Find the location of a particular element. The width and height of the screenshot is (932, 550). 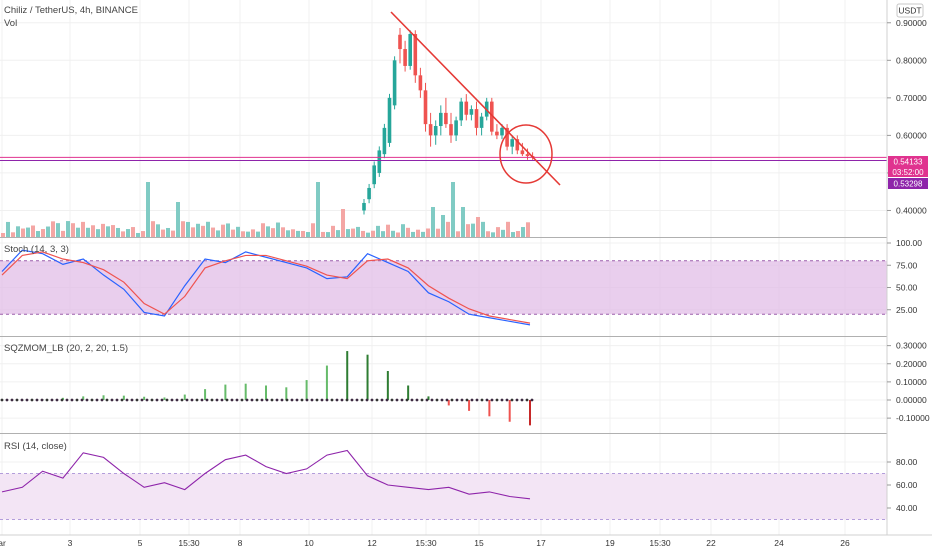

currency-button: USDT is located at coordinates (910, 10).